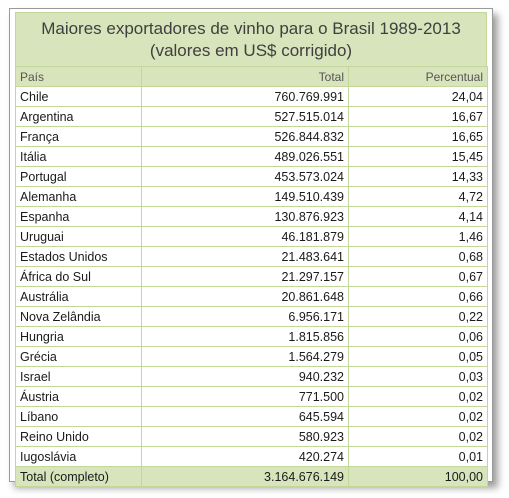 Image resolution: width=509 pixels, height=498 pixels. I want to click on table-row: Uruguai 46.181.879 1,46, so click(251, 236).